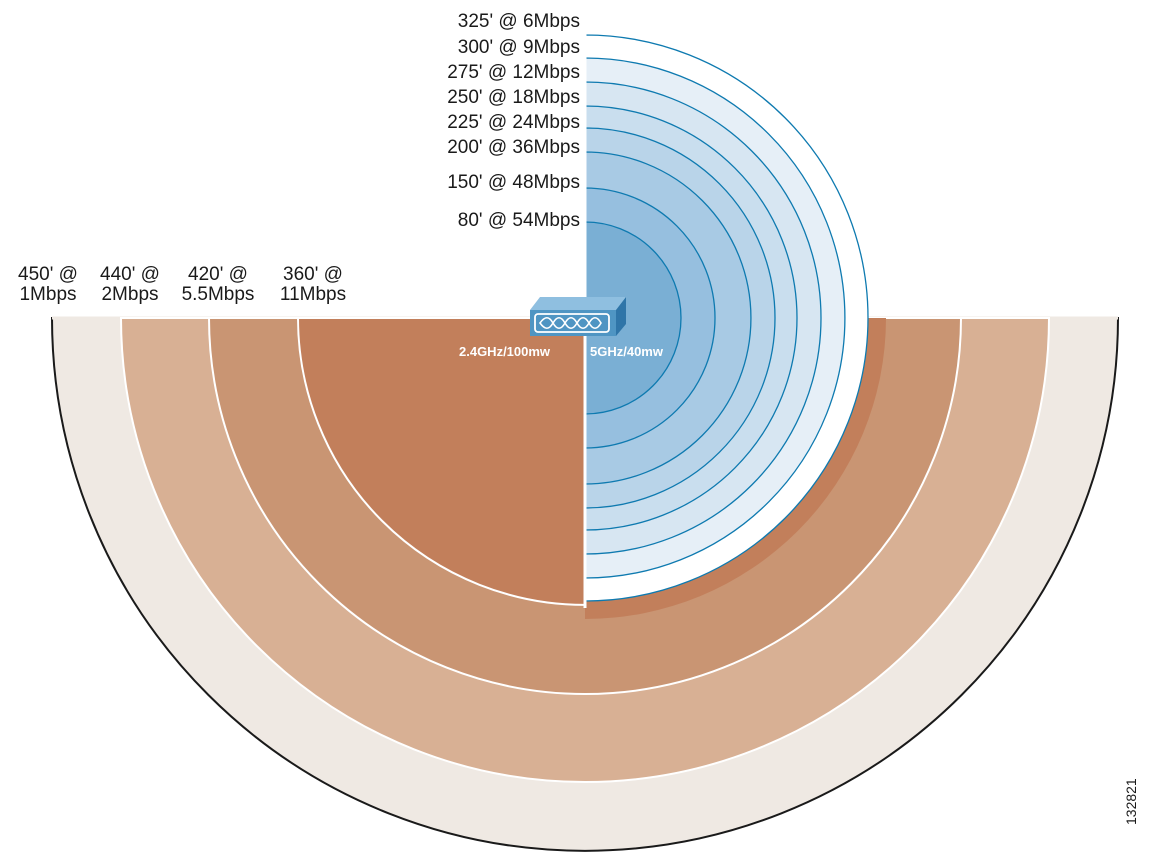 Image resolution: width=1156 pixels, height=857 pixels. What do you see at coordinates (578, 316) in the screenshot?
I see `access-point-icon` at bounding box center [578, 316].